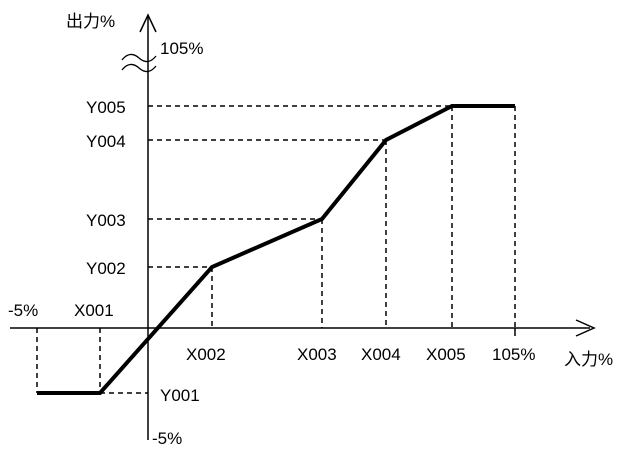 The height and width of the screenshot is (452, 627). What do you see at coordinates (106, 268) in the screenshot?
I see `y002-label: Y002` at bounding box center [106, 268].